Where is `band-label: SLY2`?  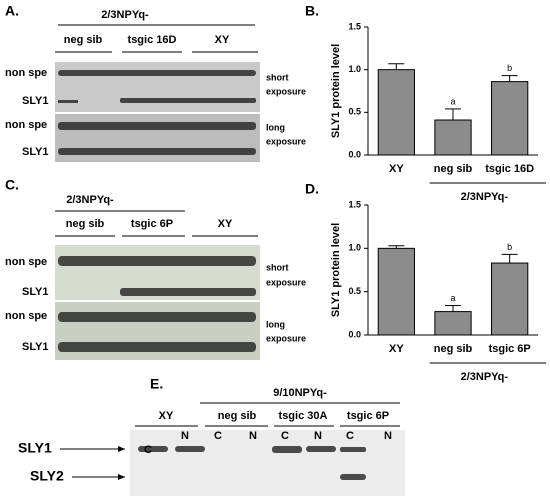 band-label: SLY2 is located at coordinates (47, 476).